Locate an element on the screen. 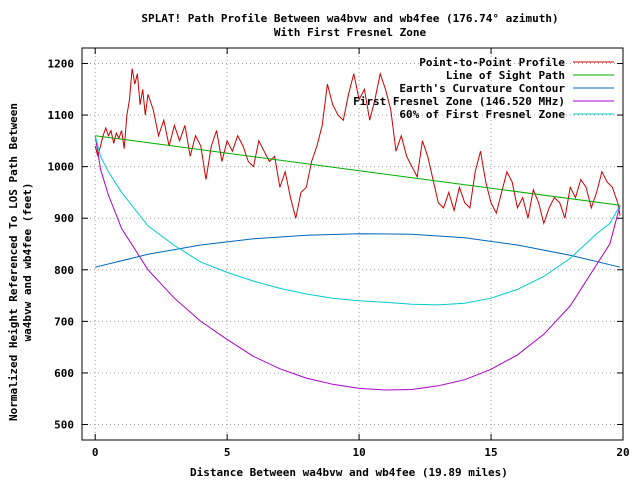 This screenshot has width=640, height=480. legend-label-4: First Fresnel Zone (146.520 MHz) is located at coordinates (459, 101).